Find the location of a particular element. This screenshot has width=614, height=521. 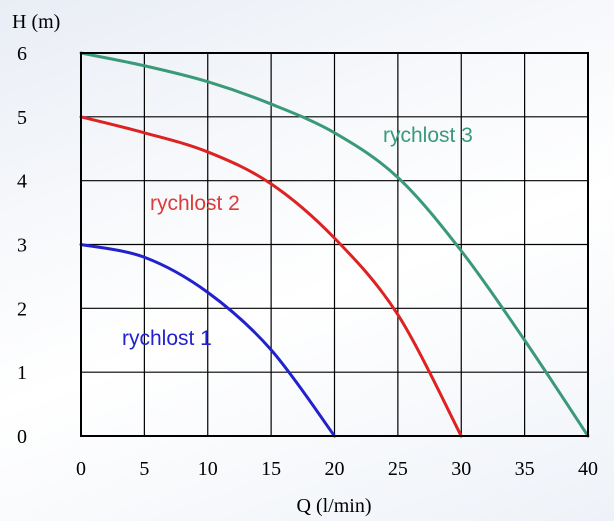

series-label-rychlost-1: rychlost 1 is located at coordinates (167, 338).